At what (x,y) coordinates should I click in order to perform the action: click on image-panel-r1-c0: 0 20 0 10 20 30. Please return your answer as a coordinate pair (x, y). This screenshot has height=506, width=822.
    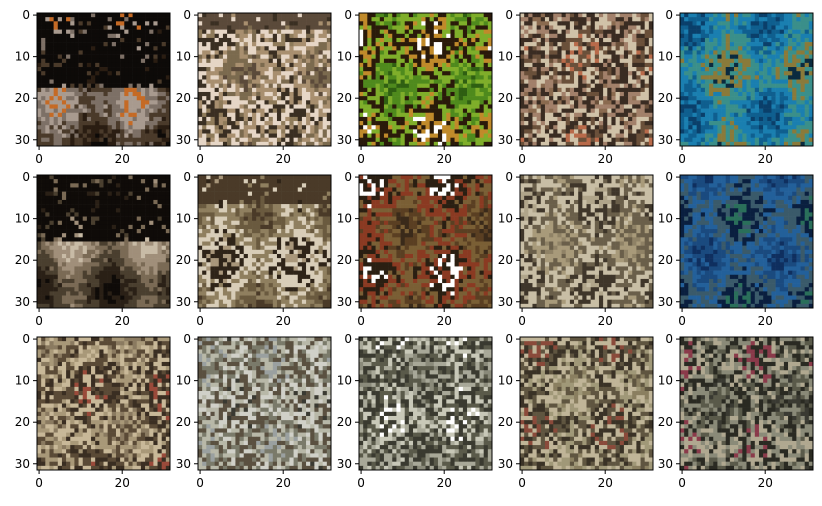
    Looking at the image, I should click on (93, 249).